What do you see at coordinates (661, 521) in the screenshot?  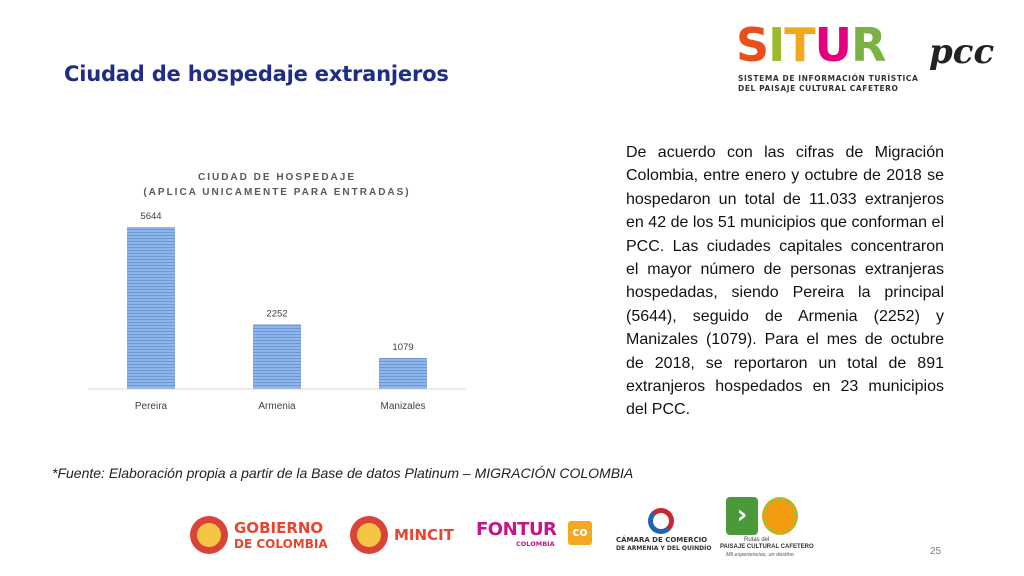 I see `camara-emblem-icon` at bounding box center [661, 521].